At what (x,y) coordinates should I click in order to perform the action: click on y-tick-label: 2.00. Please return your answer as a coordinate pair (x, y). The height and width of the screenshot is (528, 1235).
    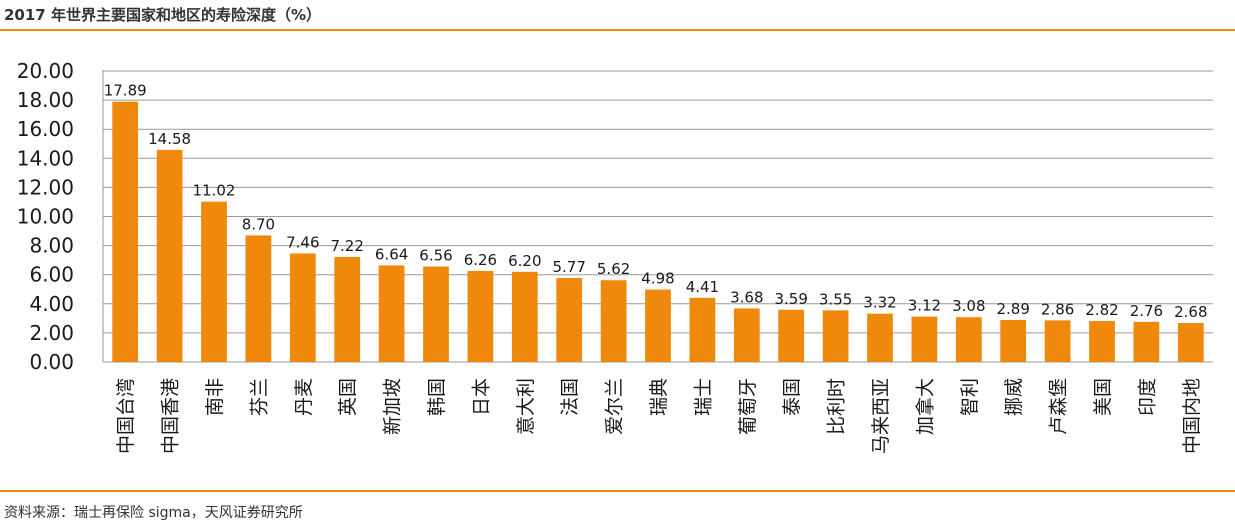
    Looking at the image, I should click on (51, 333).